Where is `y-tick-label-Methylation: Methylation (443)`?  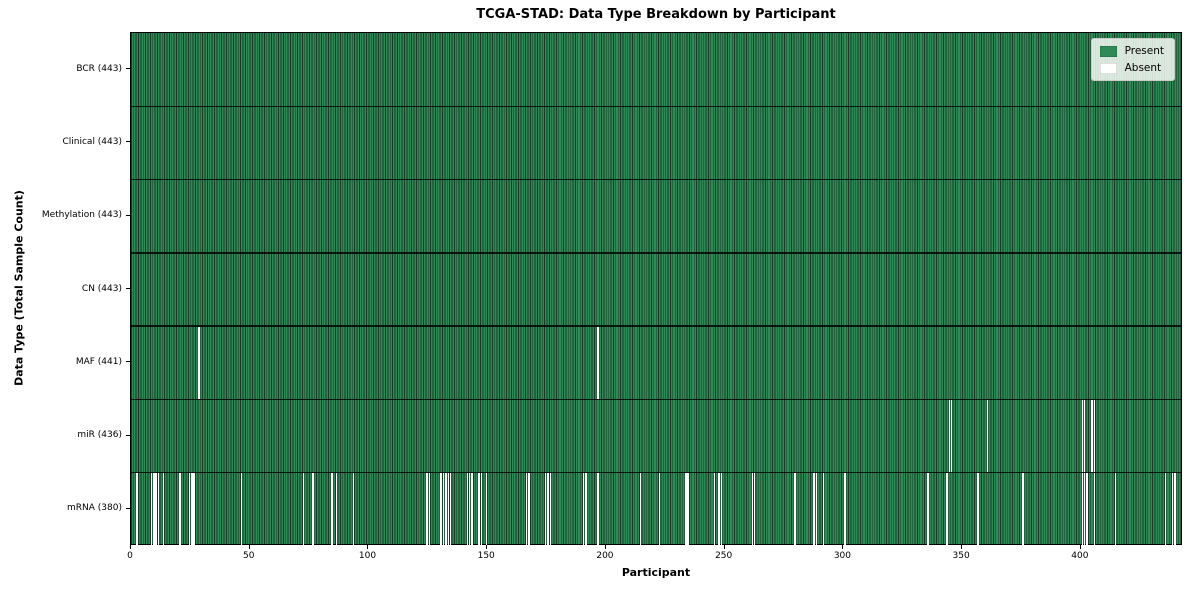 y-tick-label-Methylation: Methylation (443) is located at coordinates (81, 215).